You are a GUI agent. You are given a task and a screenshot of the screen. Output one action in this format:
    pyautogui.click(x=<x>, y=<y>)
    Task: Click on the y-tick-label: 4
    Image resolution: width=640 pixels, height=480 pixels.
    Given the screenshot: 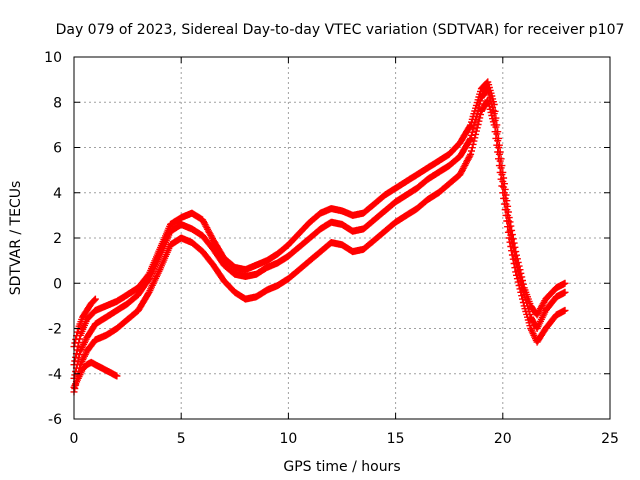 What is the action you would take?
    pyautogui.click(x=57, y=194)
    